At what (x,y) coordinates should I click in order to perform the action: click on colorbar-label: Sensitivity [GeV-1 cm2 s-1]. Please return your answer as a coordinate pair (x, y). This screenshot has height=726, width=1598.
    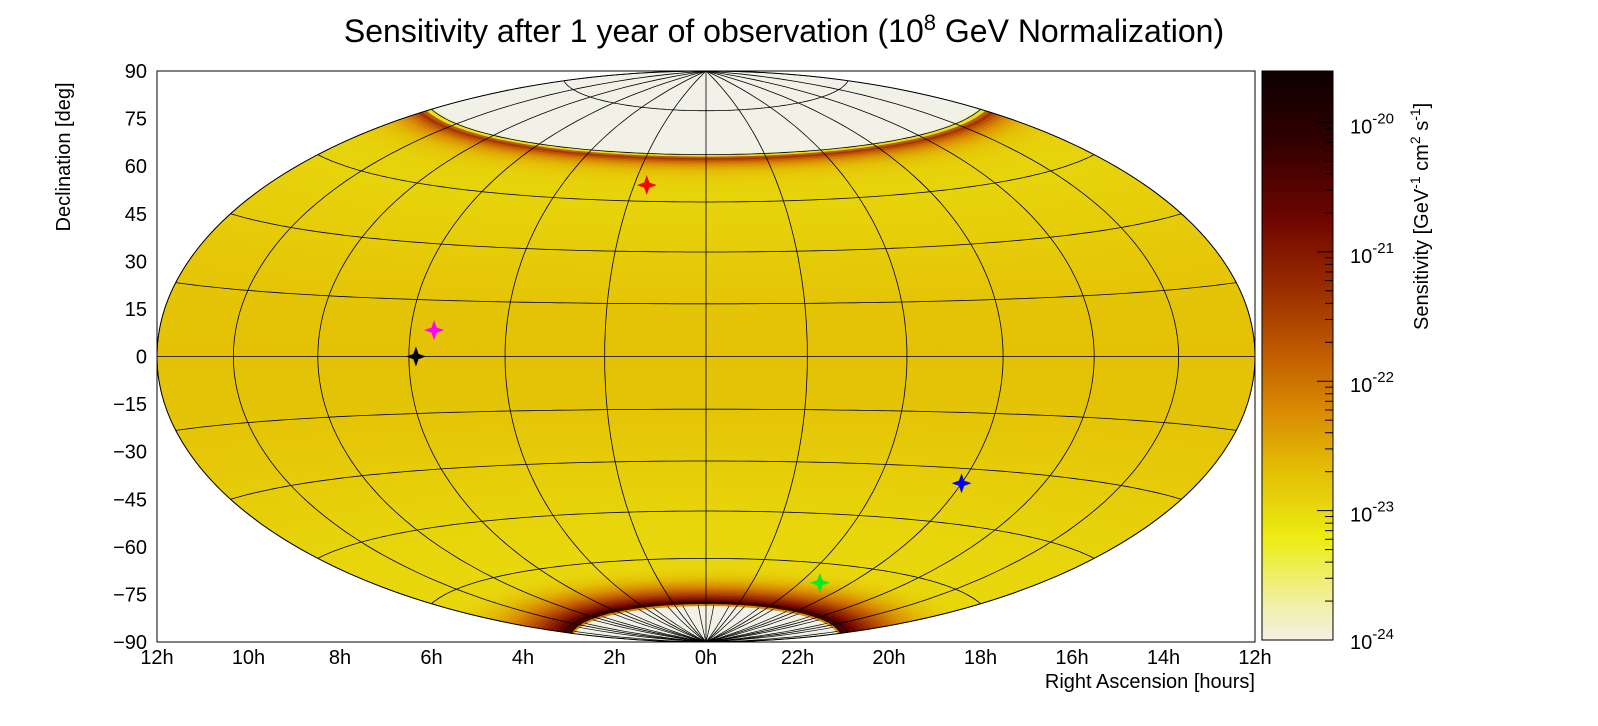
    Looking at the image, I should click on (1420, 216).